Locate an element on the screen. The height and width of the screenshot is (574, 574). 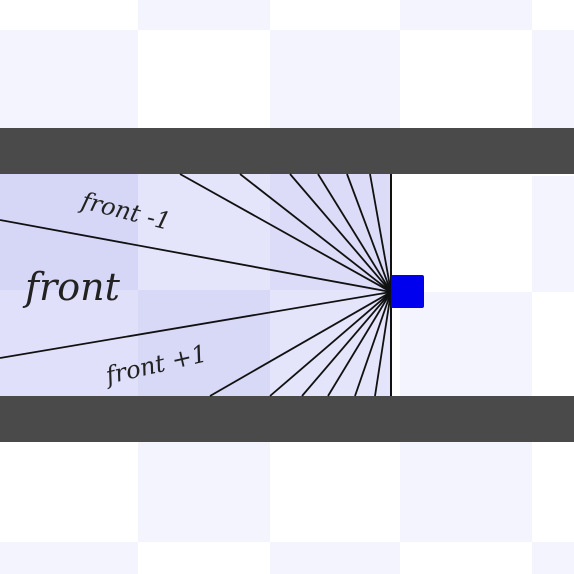
top-wall is located at coordinates (287, 151).